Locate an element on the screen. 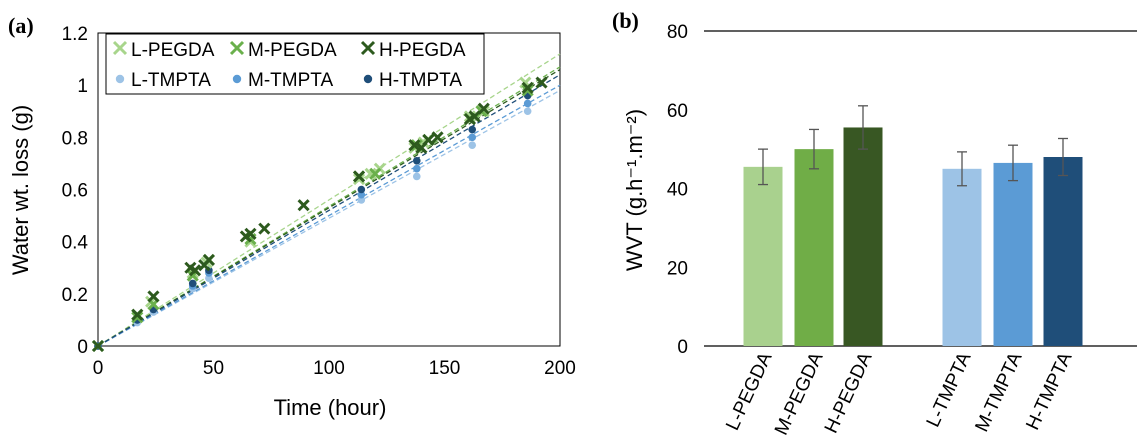 The height and width of the screenshot is (444, 1137). panel-b-label: (b) is located at coordinates (625, 20).